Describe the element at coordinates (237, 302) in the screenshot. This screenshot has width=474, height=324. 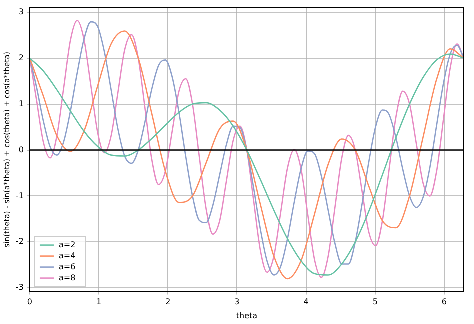
I see `x-tick-label: 3` at that location.